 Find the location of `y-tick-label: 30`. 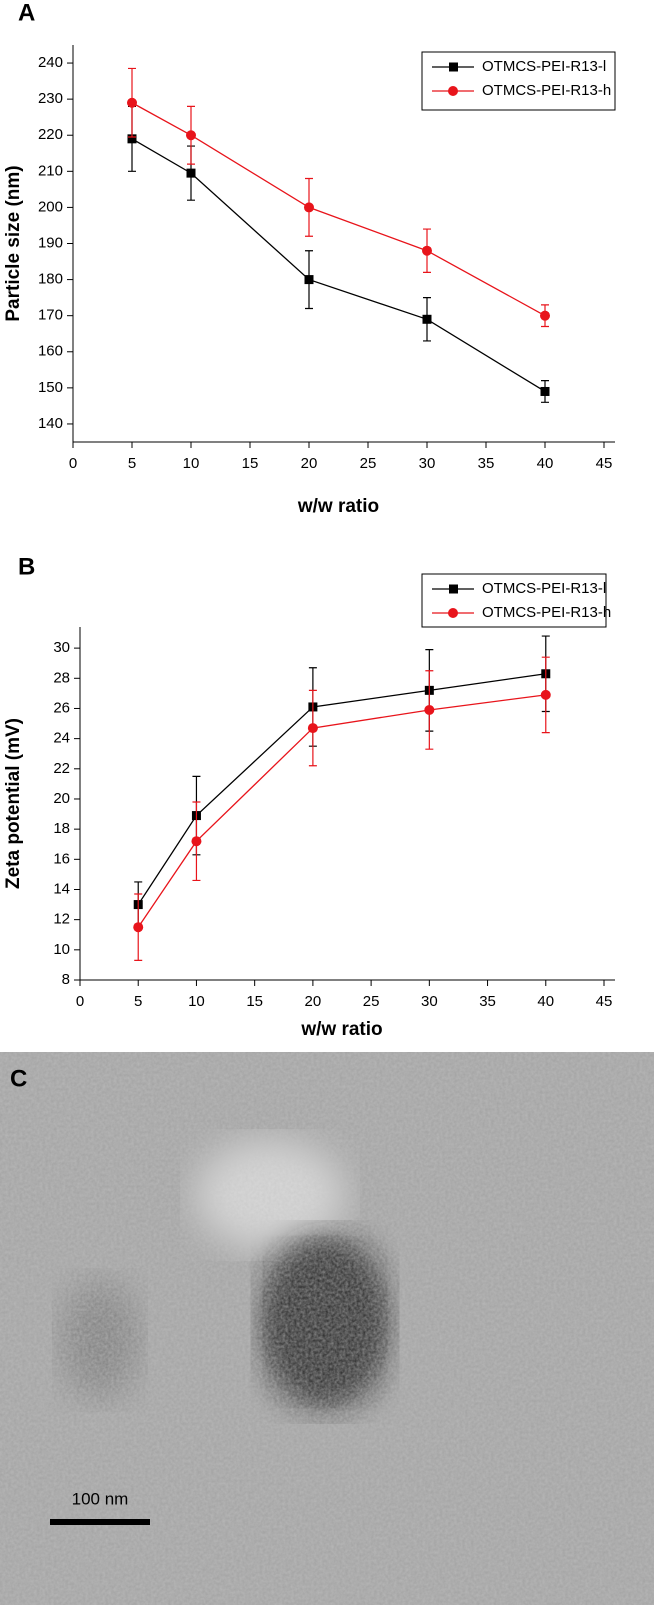

y-tick-label: 30 is located at coordinates (61, 647).